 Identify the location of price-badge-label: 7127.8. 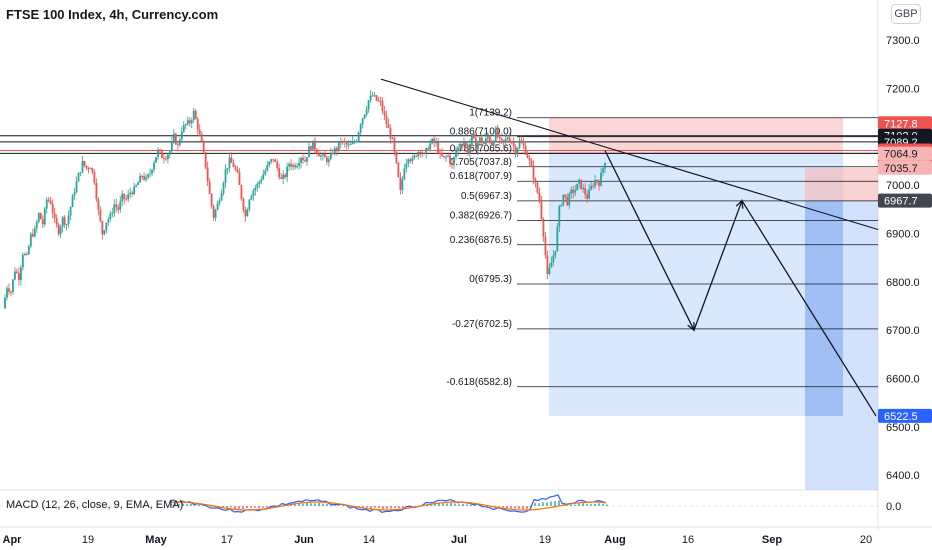
(901, 124).